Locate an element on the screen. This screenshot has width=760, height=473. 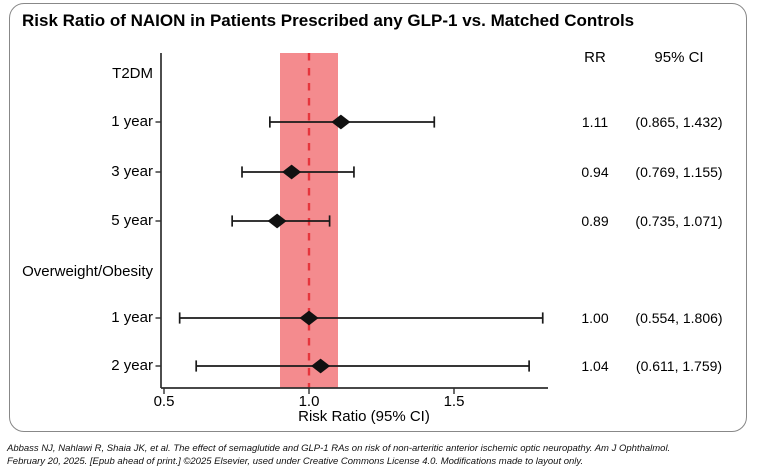
group-label: Overweight/Obesity is located at coordinates (87, 271).